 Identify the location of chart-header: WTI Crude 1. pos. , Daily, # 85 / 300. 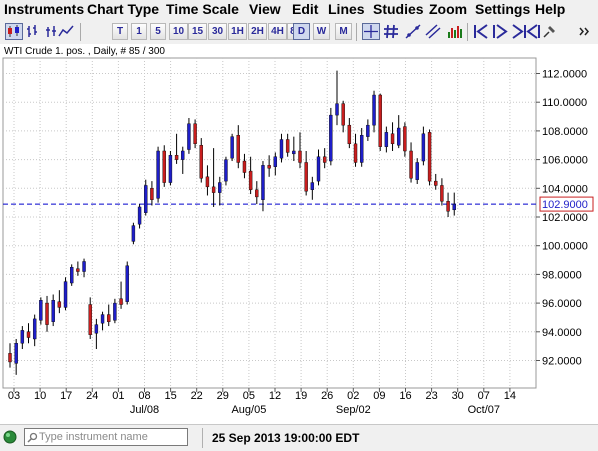
(84, 51).